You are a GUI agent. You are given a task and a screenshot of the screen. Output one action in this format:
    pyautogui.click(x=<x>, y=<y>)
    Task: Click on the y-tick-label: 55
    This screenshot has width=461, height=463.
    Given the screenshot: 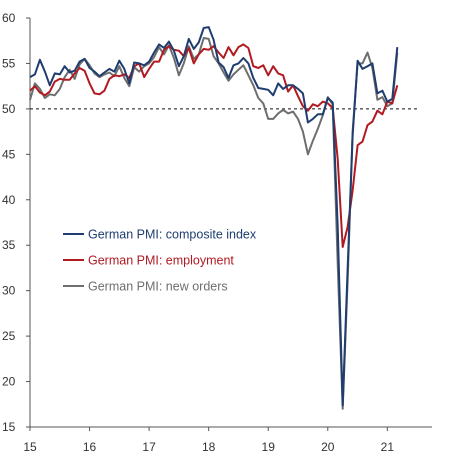 What is the action you would take?
    pyautogui.click(x=9, y=63)
    